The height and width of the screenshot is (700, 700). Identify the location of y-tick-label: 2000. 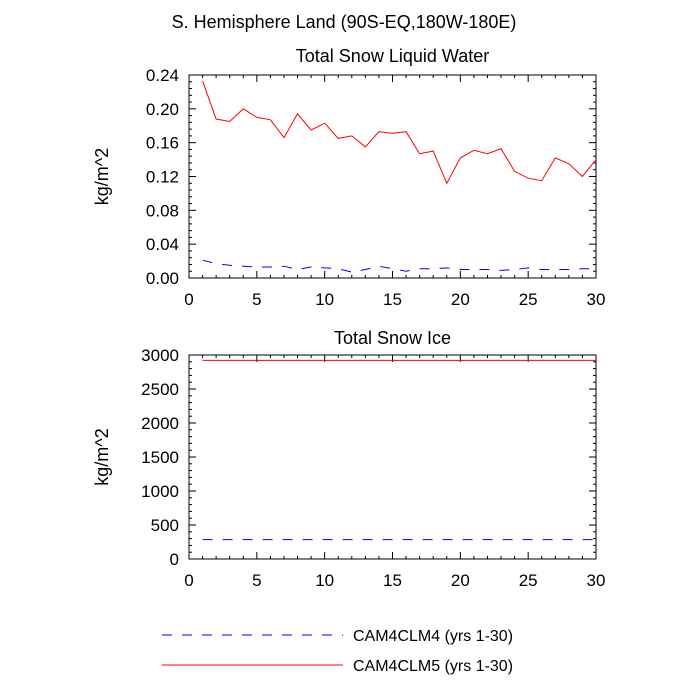
(160, 423).